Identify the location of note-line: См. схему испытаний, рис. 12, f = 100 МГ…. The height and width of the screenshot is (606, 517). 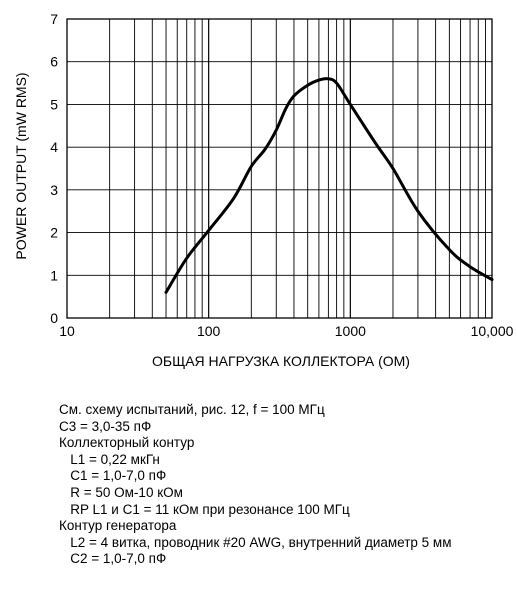
(192, 409).